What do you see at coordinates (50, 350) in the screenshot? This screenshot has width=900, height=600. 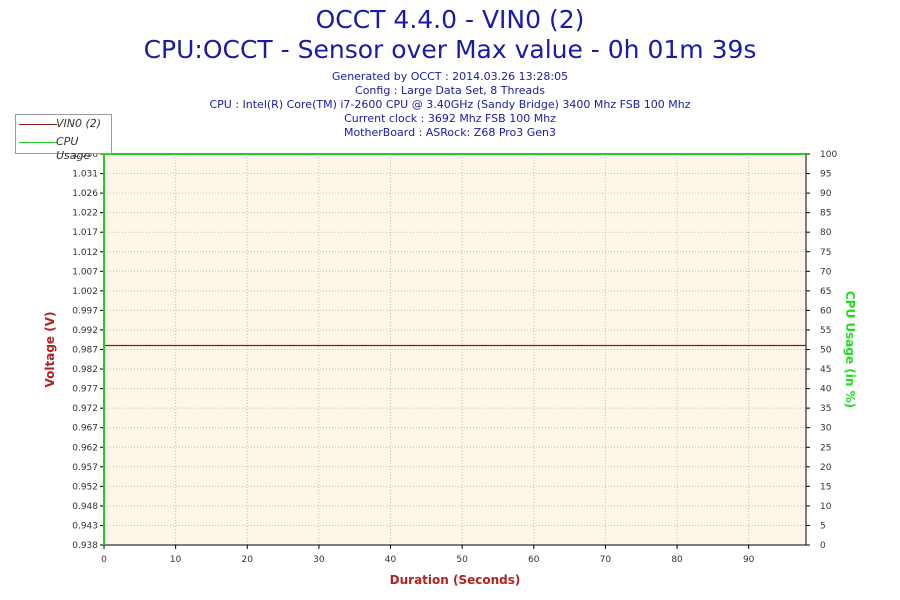 I see `y-axis-left-label: Voltage (V)` at bounding box center [50, 350].